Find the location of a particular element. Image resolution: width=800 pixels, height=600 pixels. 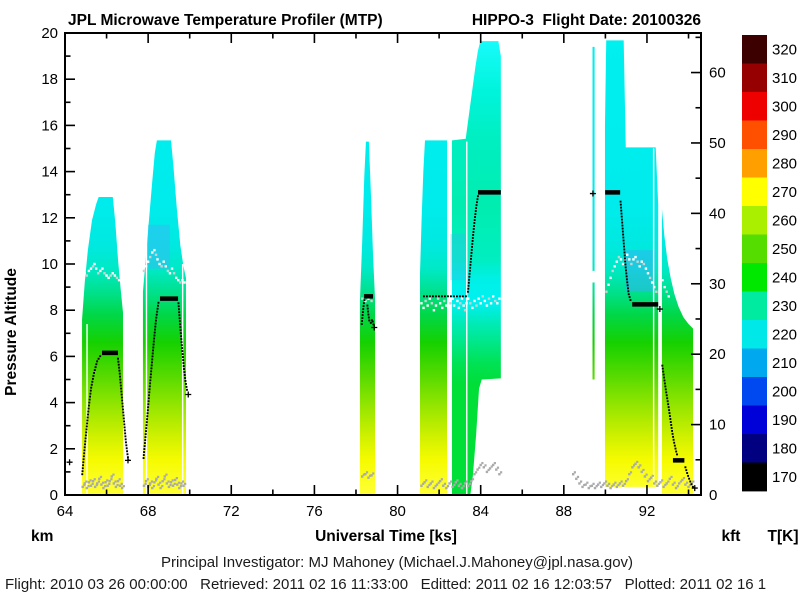

x-tick-label: 64 is located at coordinates (65, 511).